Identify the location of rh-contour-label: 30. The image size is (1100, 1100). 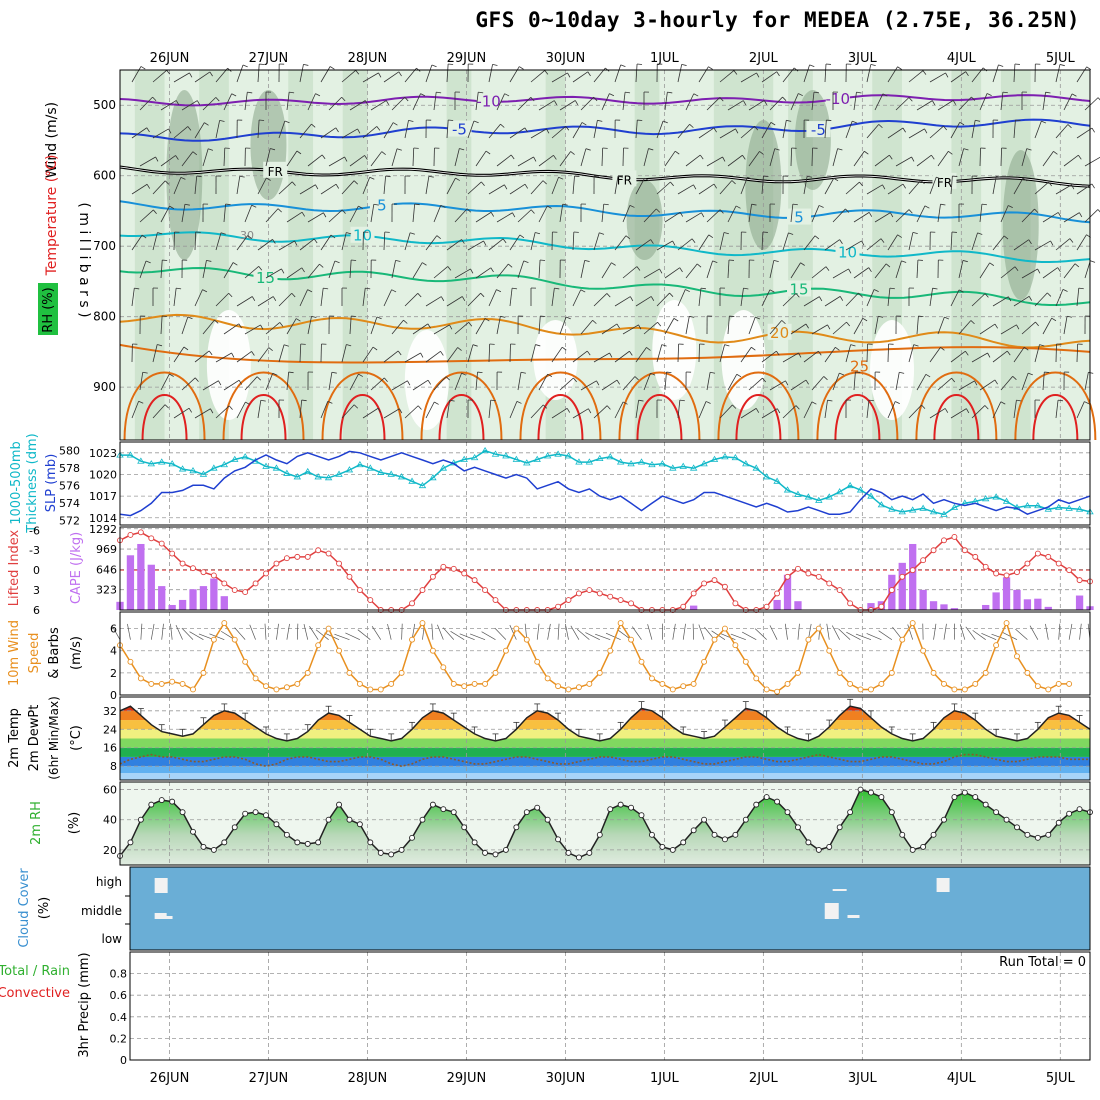
(247, 235).